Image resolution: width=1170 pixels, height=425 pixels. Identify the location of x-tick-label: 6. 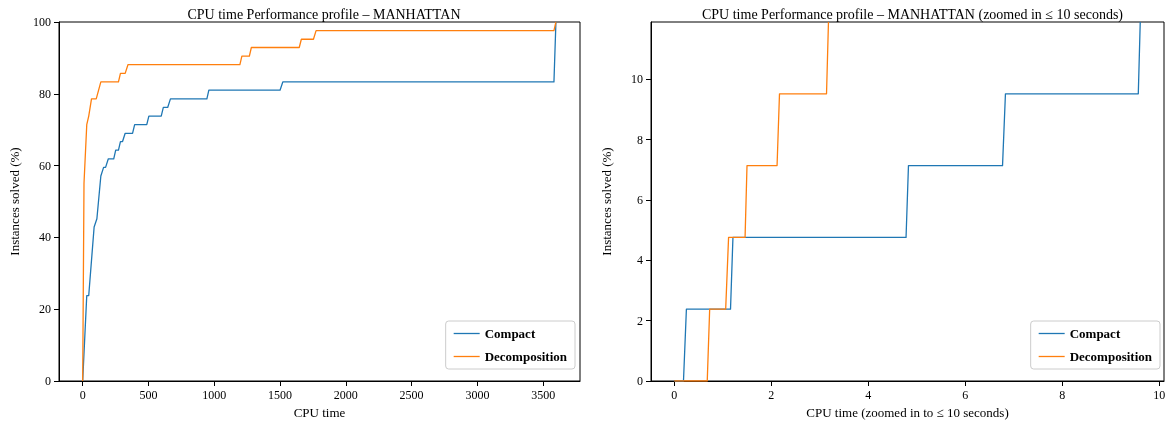
(965, 395).